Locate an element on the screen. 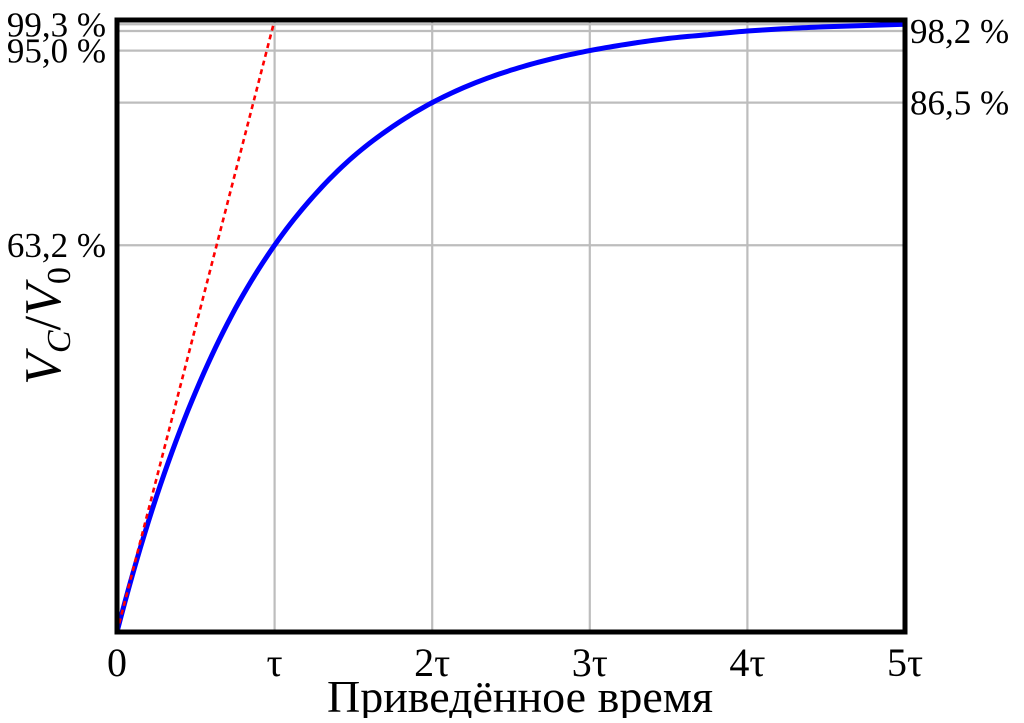 The width and height of the screenshot is (1024, 723). x-tick-label: 5τ is located at coordinates (905, 662).